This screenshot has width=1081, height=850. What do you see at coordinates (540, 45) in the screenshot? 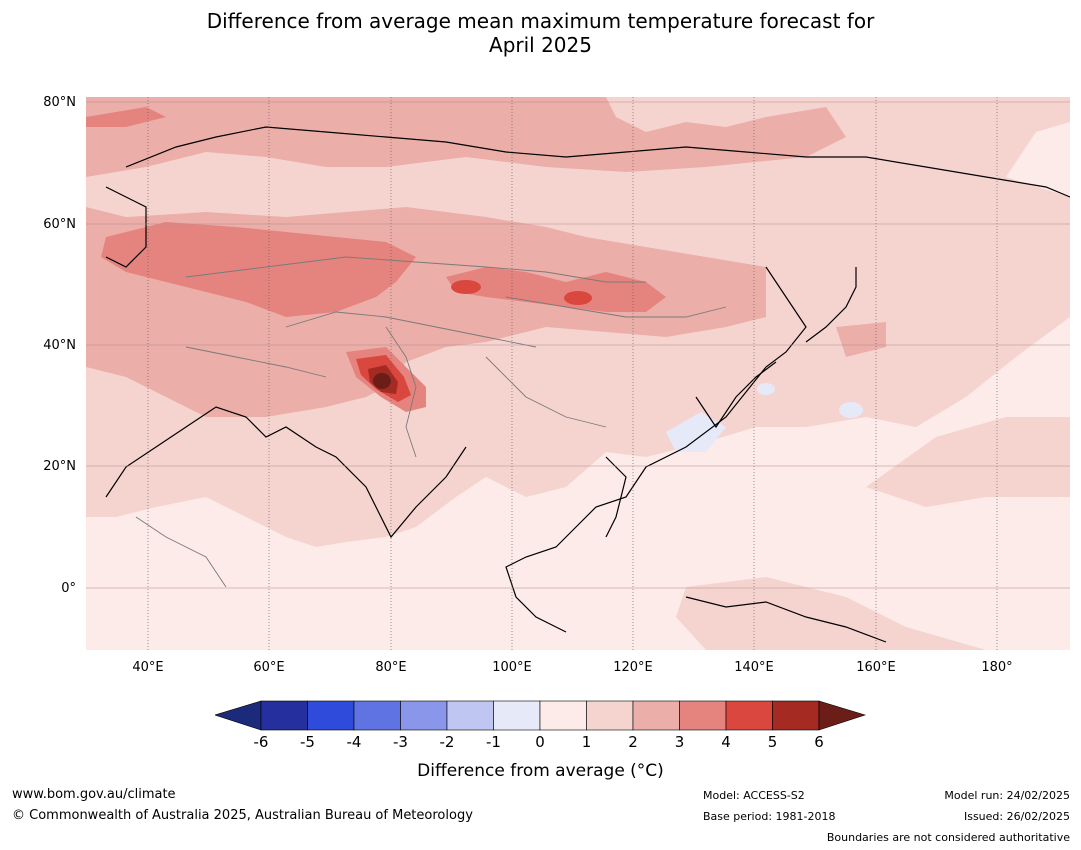
I see `map-title-line2: April 2025` at bounding box center [540, 45].